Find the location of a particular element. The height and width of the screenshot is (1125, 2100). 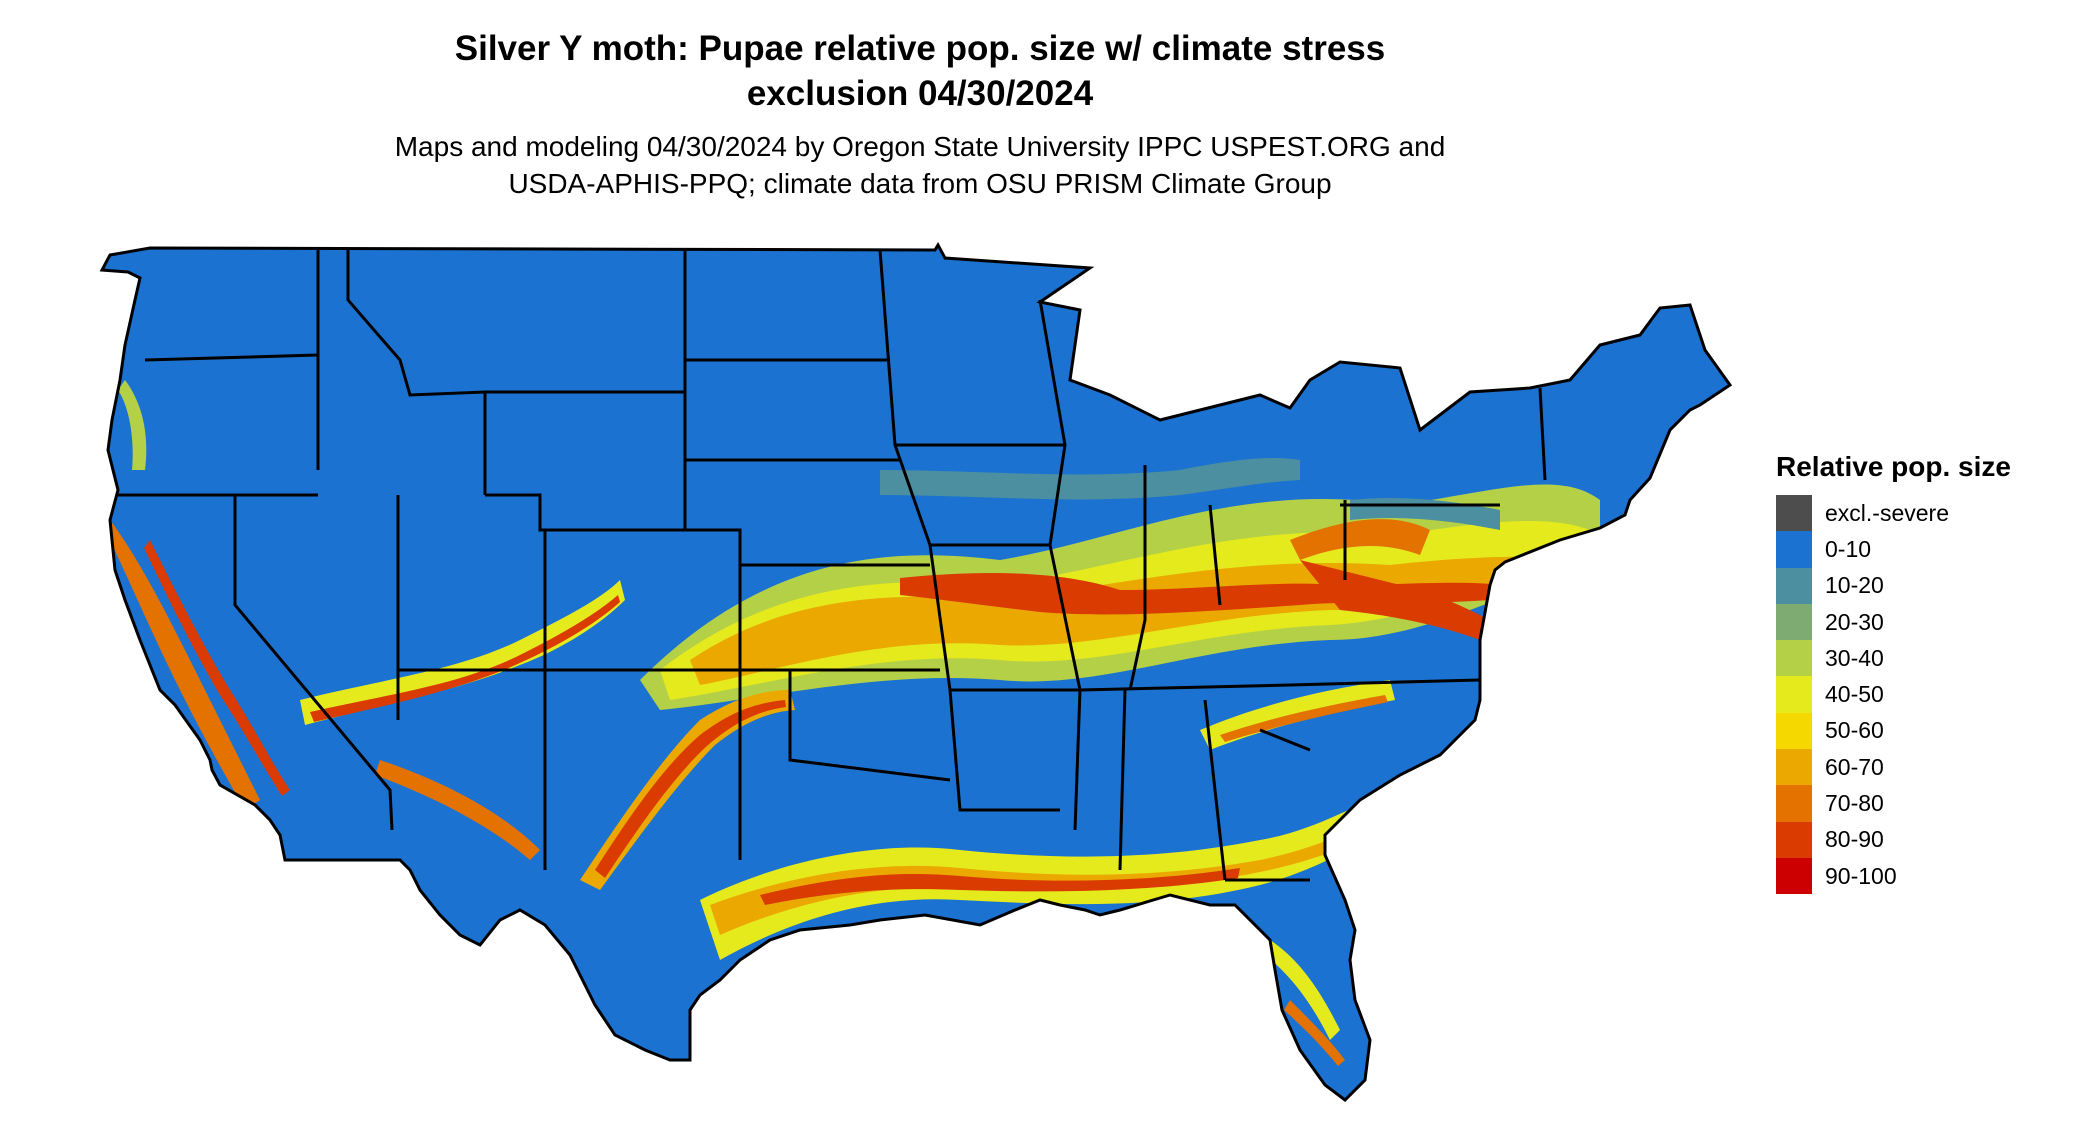

legend-item: 0-10 is located at coordinates (1893, 549).